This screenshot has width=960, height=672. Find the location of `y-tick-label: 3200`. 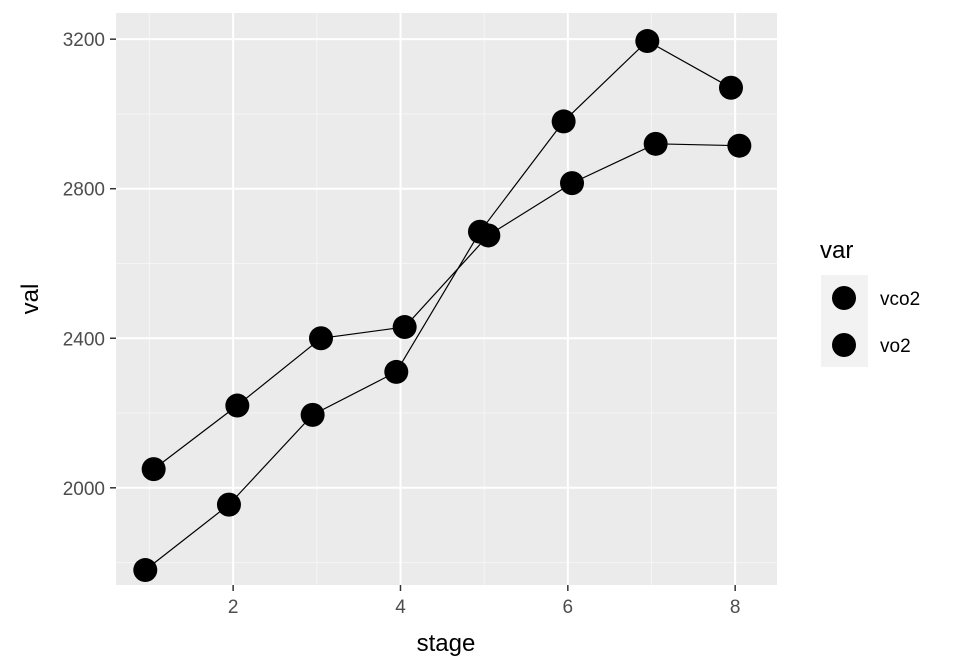

y-tick-label: 3200 is located at coordinates (84, 40).